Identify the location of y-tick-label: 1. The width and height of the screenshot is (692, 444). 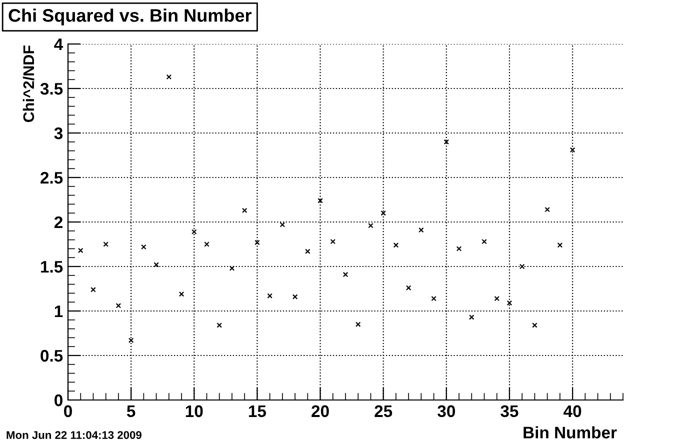
(58, 312).